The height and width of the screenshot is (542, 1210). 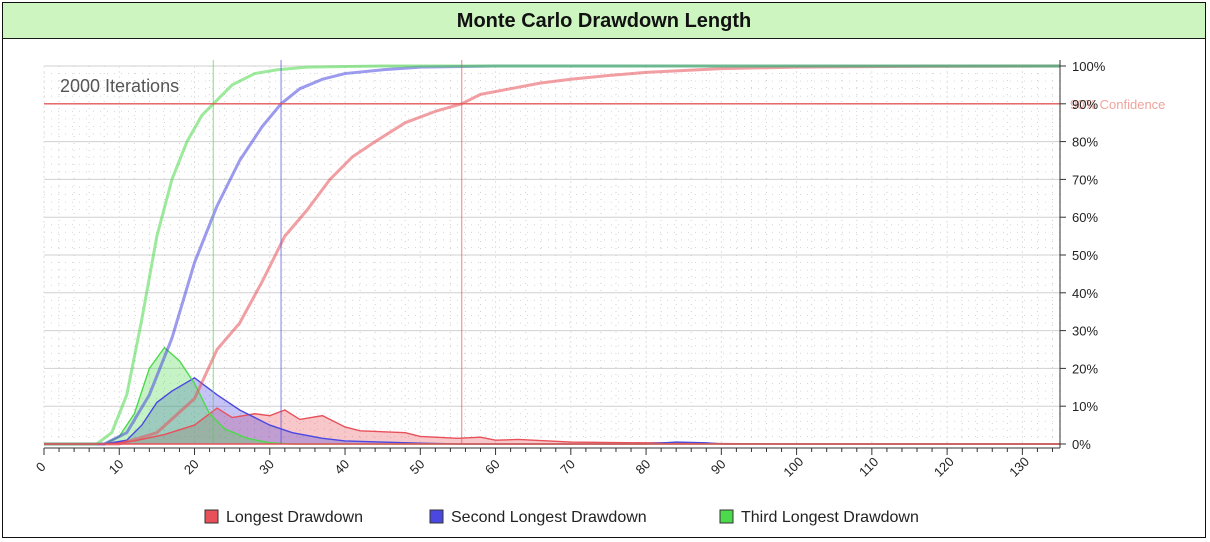 What do you see at coordinates (1085, 368) in the screenshot?
I see `y-tick-label: 20%` at bounding box center [1085, 368].